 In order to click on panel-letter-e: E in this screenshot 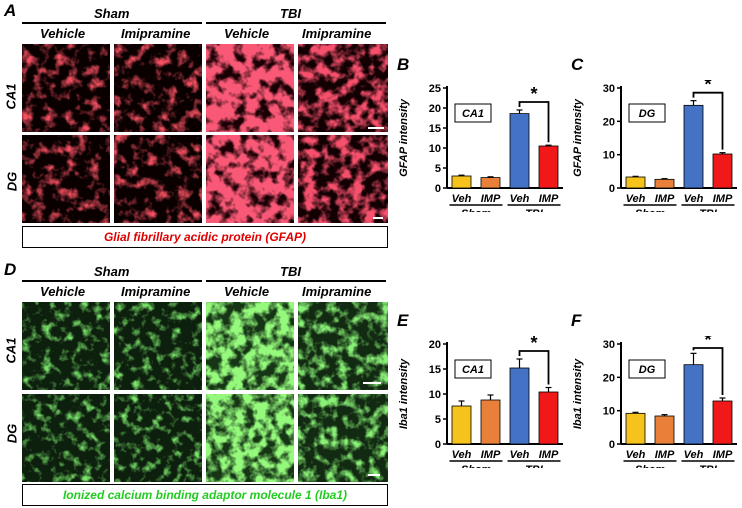, I will do `click(403, 320)`.